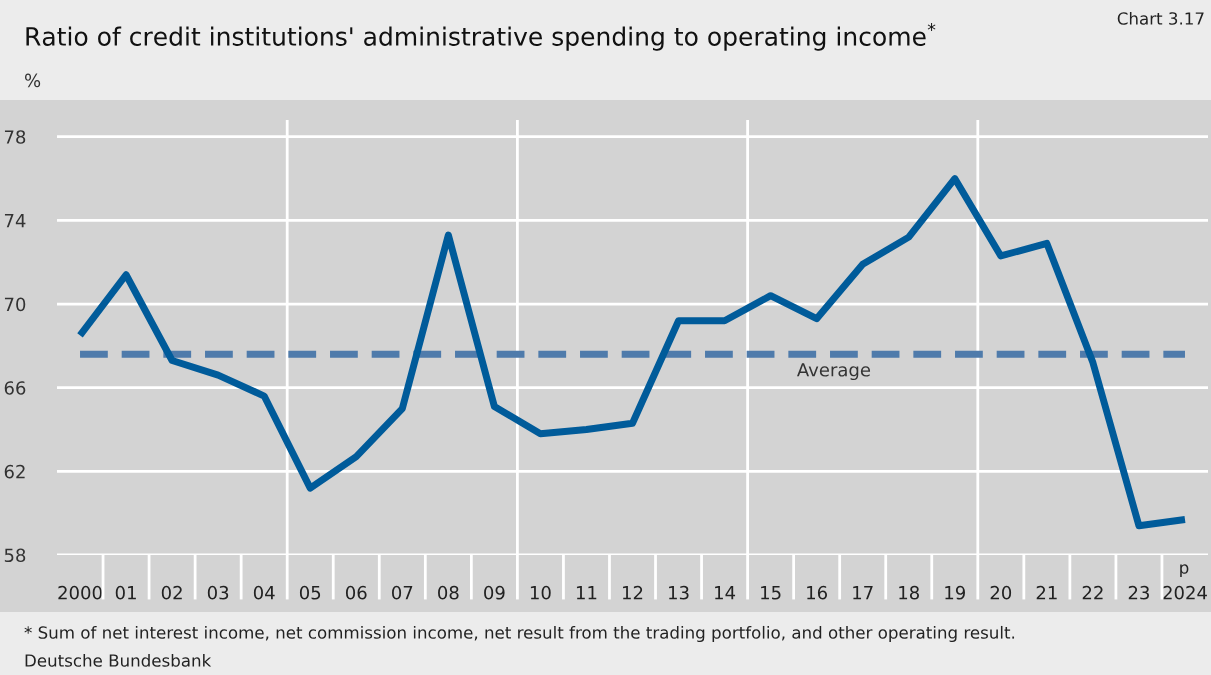 The image size is (1211, 675). Describe the element at coordinates (833, 372) in the screenshot. I see `ref-line-label: Average` at that location.